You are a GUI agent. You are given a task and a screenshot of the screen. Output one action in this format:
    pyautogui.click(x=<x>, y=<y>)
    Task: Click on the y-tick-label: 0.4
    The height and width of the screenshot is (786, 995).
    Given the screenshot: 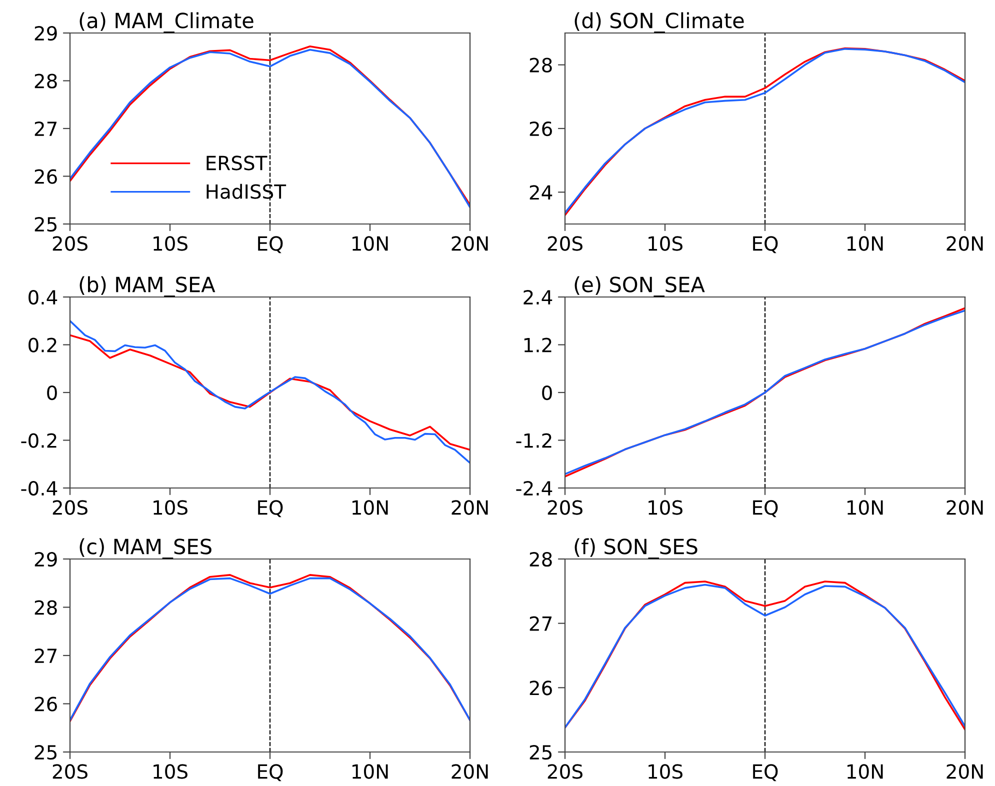 What is the action you would take?
    pyautogui.click(x=43, y=297)
    